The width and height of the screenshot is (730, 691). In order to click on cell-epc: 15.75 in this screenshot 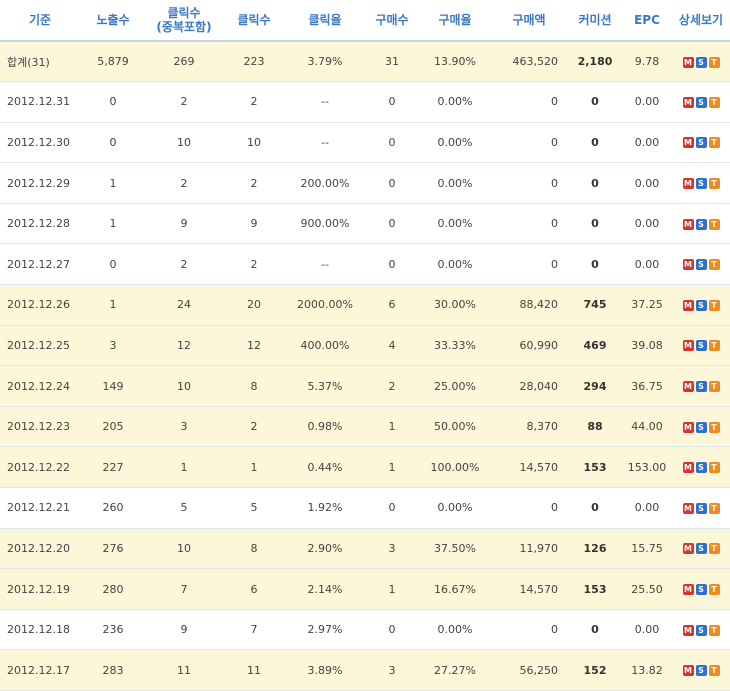, I will do `click(647, 549)`.